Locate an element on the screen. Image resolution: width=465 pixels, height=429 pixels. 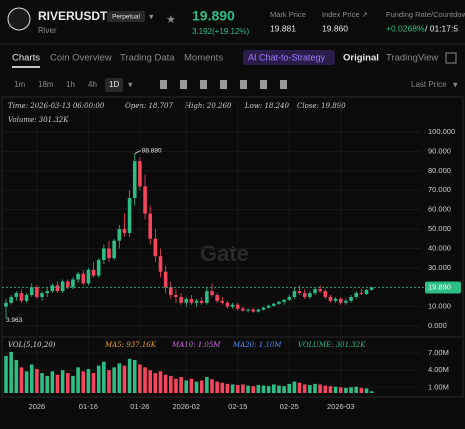
y-tick-label: 90.000 is located at coordinates (439, 150).